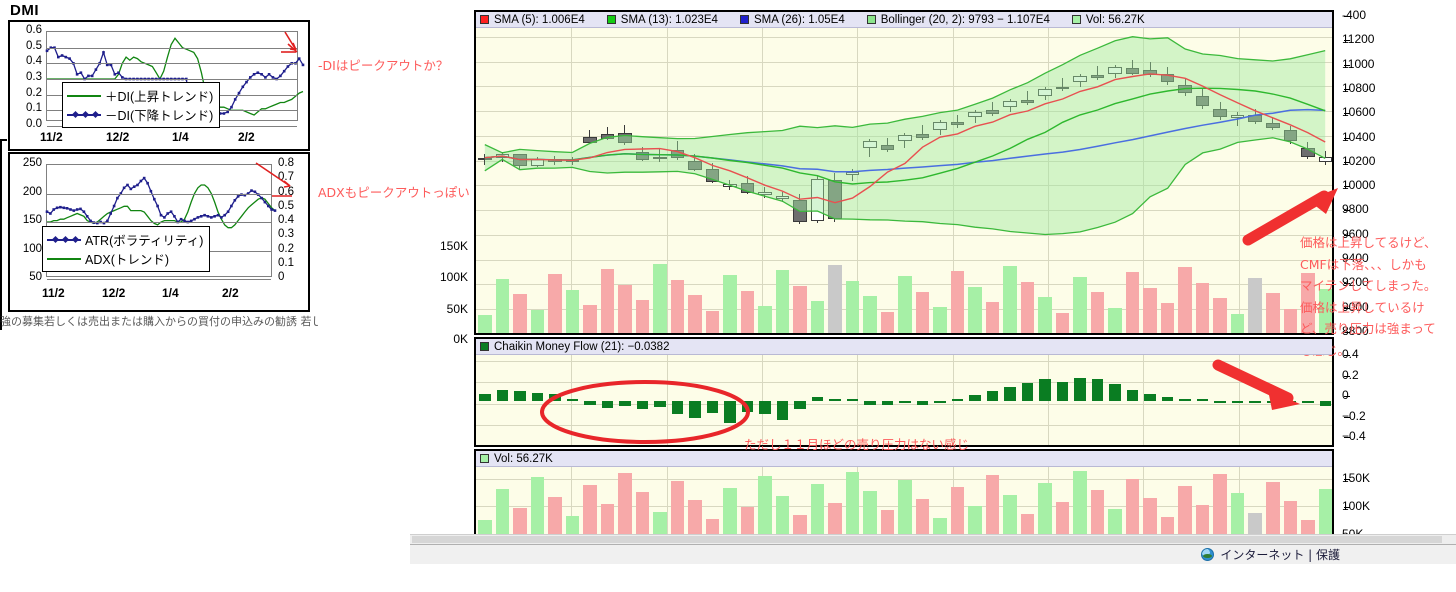  Describe the element at coordinates (53, 293) in the screenshot. I see `atr-x-tick: 11/2` at that location.